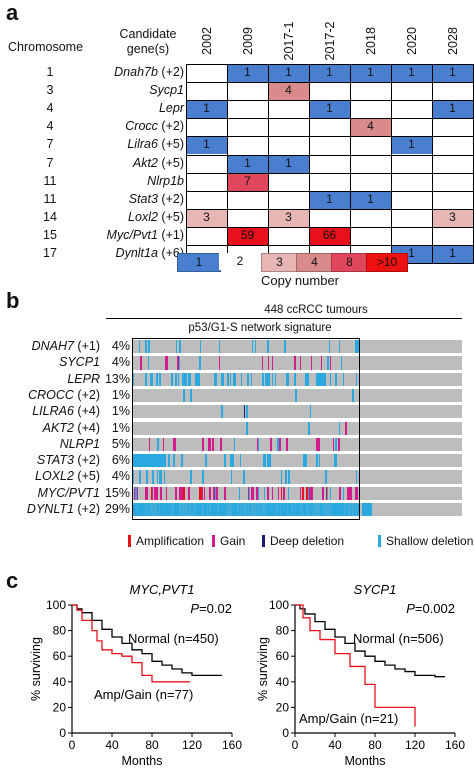  I want to click on oncoprint-gene-label: SYCP1, so click(50, 362).